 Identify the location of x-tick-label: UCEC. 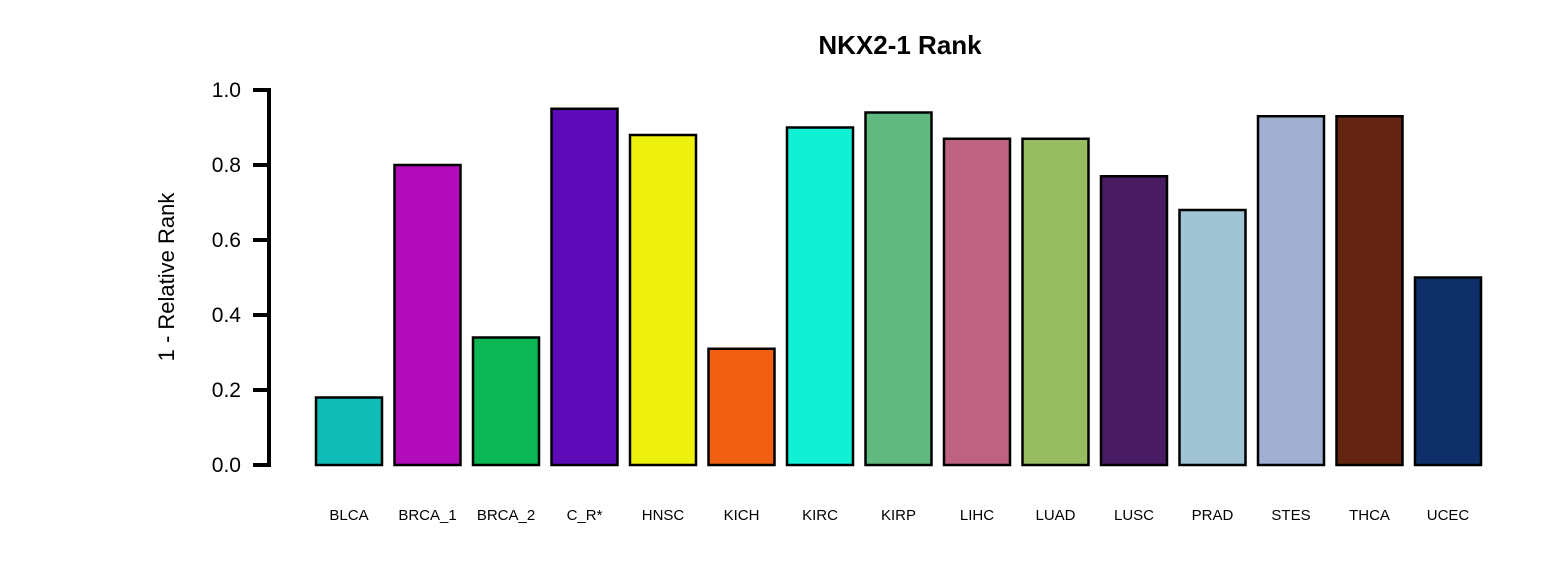
(1448, 515).